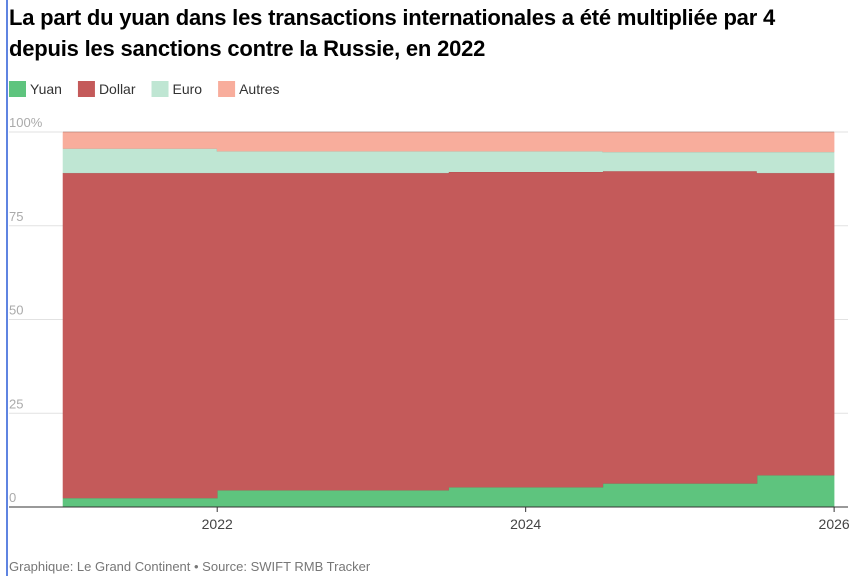  Describe the element at coordinates (448, 142) in the screenshot. I see `area` at that location.